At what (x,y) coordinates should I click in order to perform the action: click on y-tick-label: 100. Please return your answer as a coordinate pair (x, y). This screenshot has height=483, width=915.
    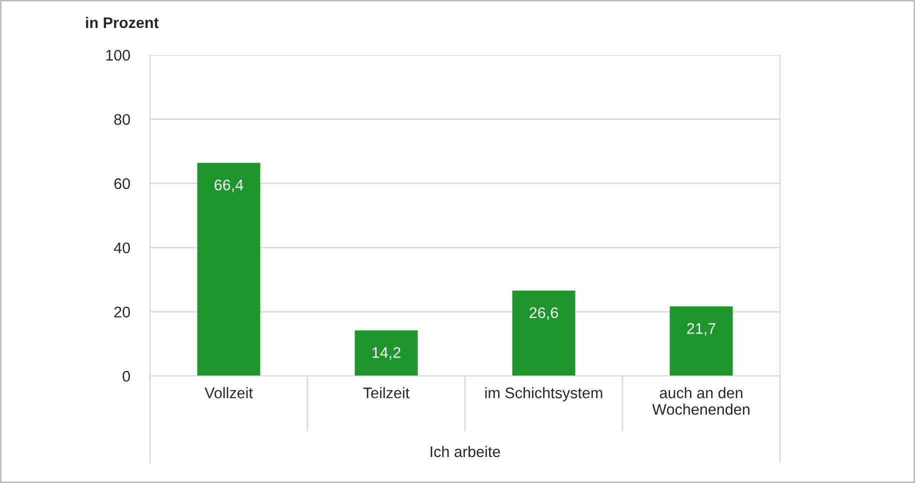
    Looking at the image, I should click on (118, 55).